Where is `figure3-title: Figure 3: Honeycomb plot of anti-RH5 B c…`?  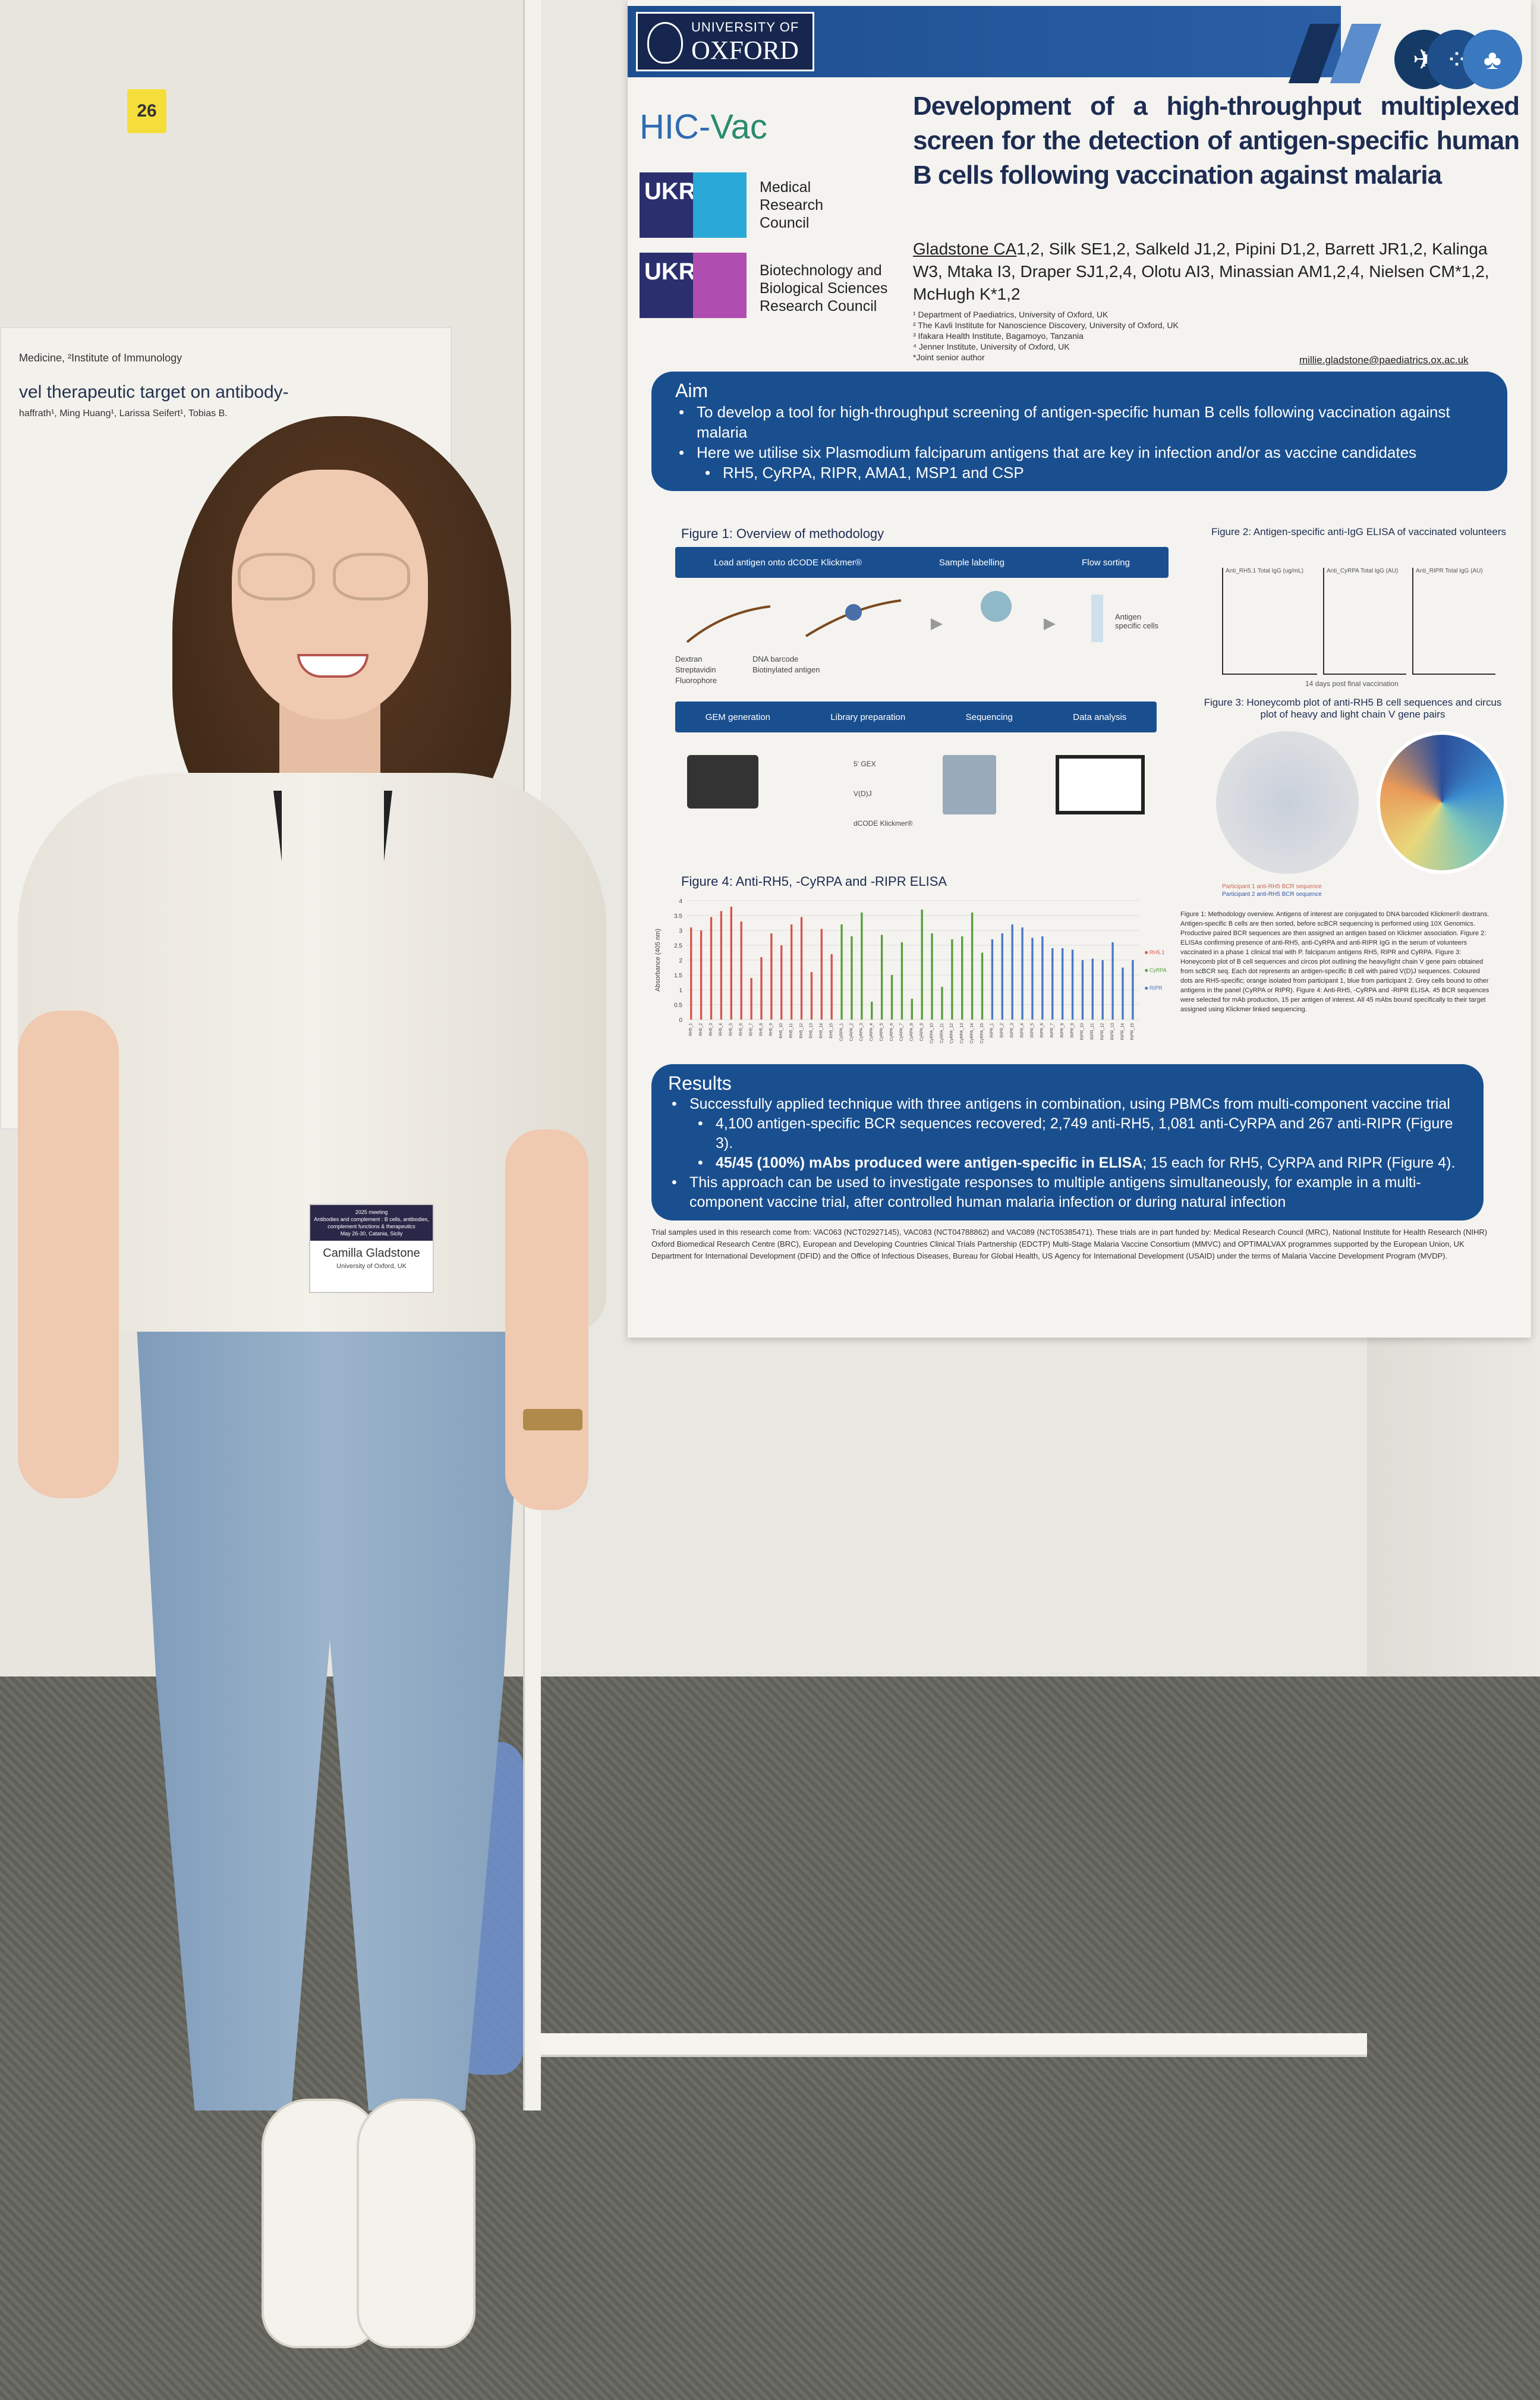
figure3-title: Figure 3: Honeycomb plot of anti-RH5 B c… is located at coordinates (1353, 709).